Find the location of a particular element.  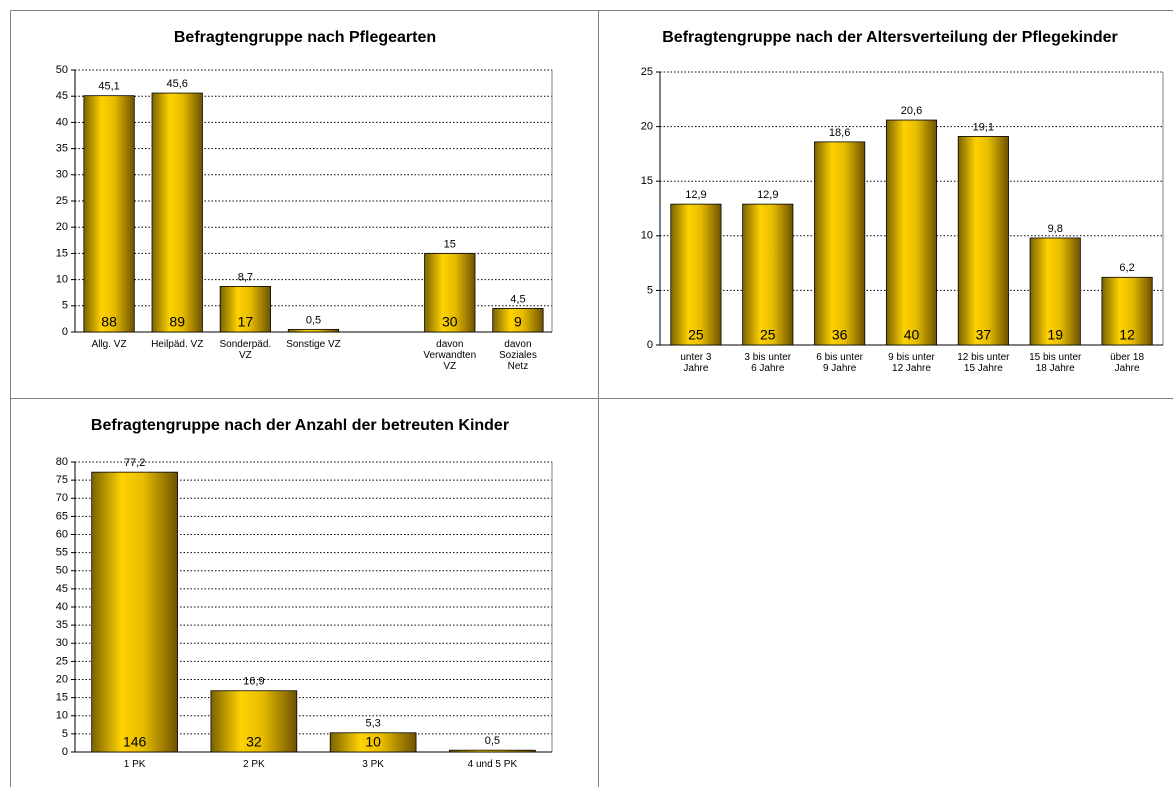

y-tick-label: 60 is located at coordinates (62, 534).